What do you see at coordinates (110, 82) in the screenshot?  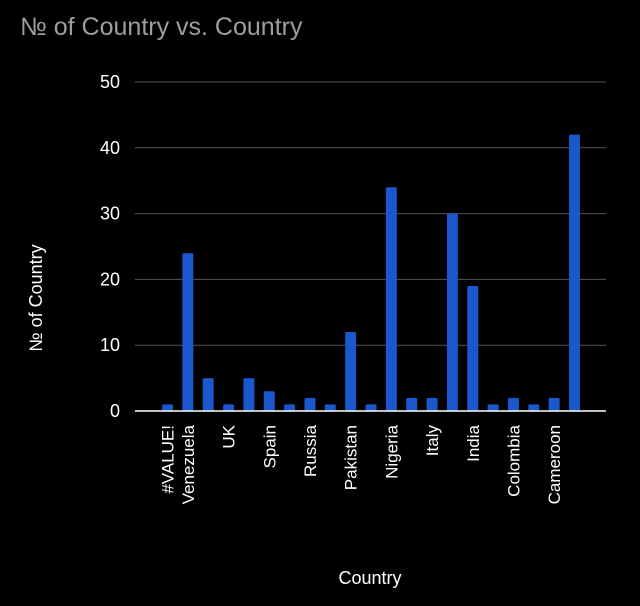 I see `y-tick-label: 50` at bounding box center [110, 82].